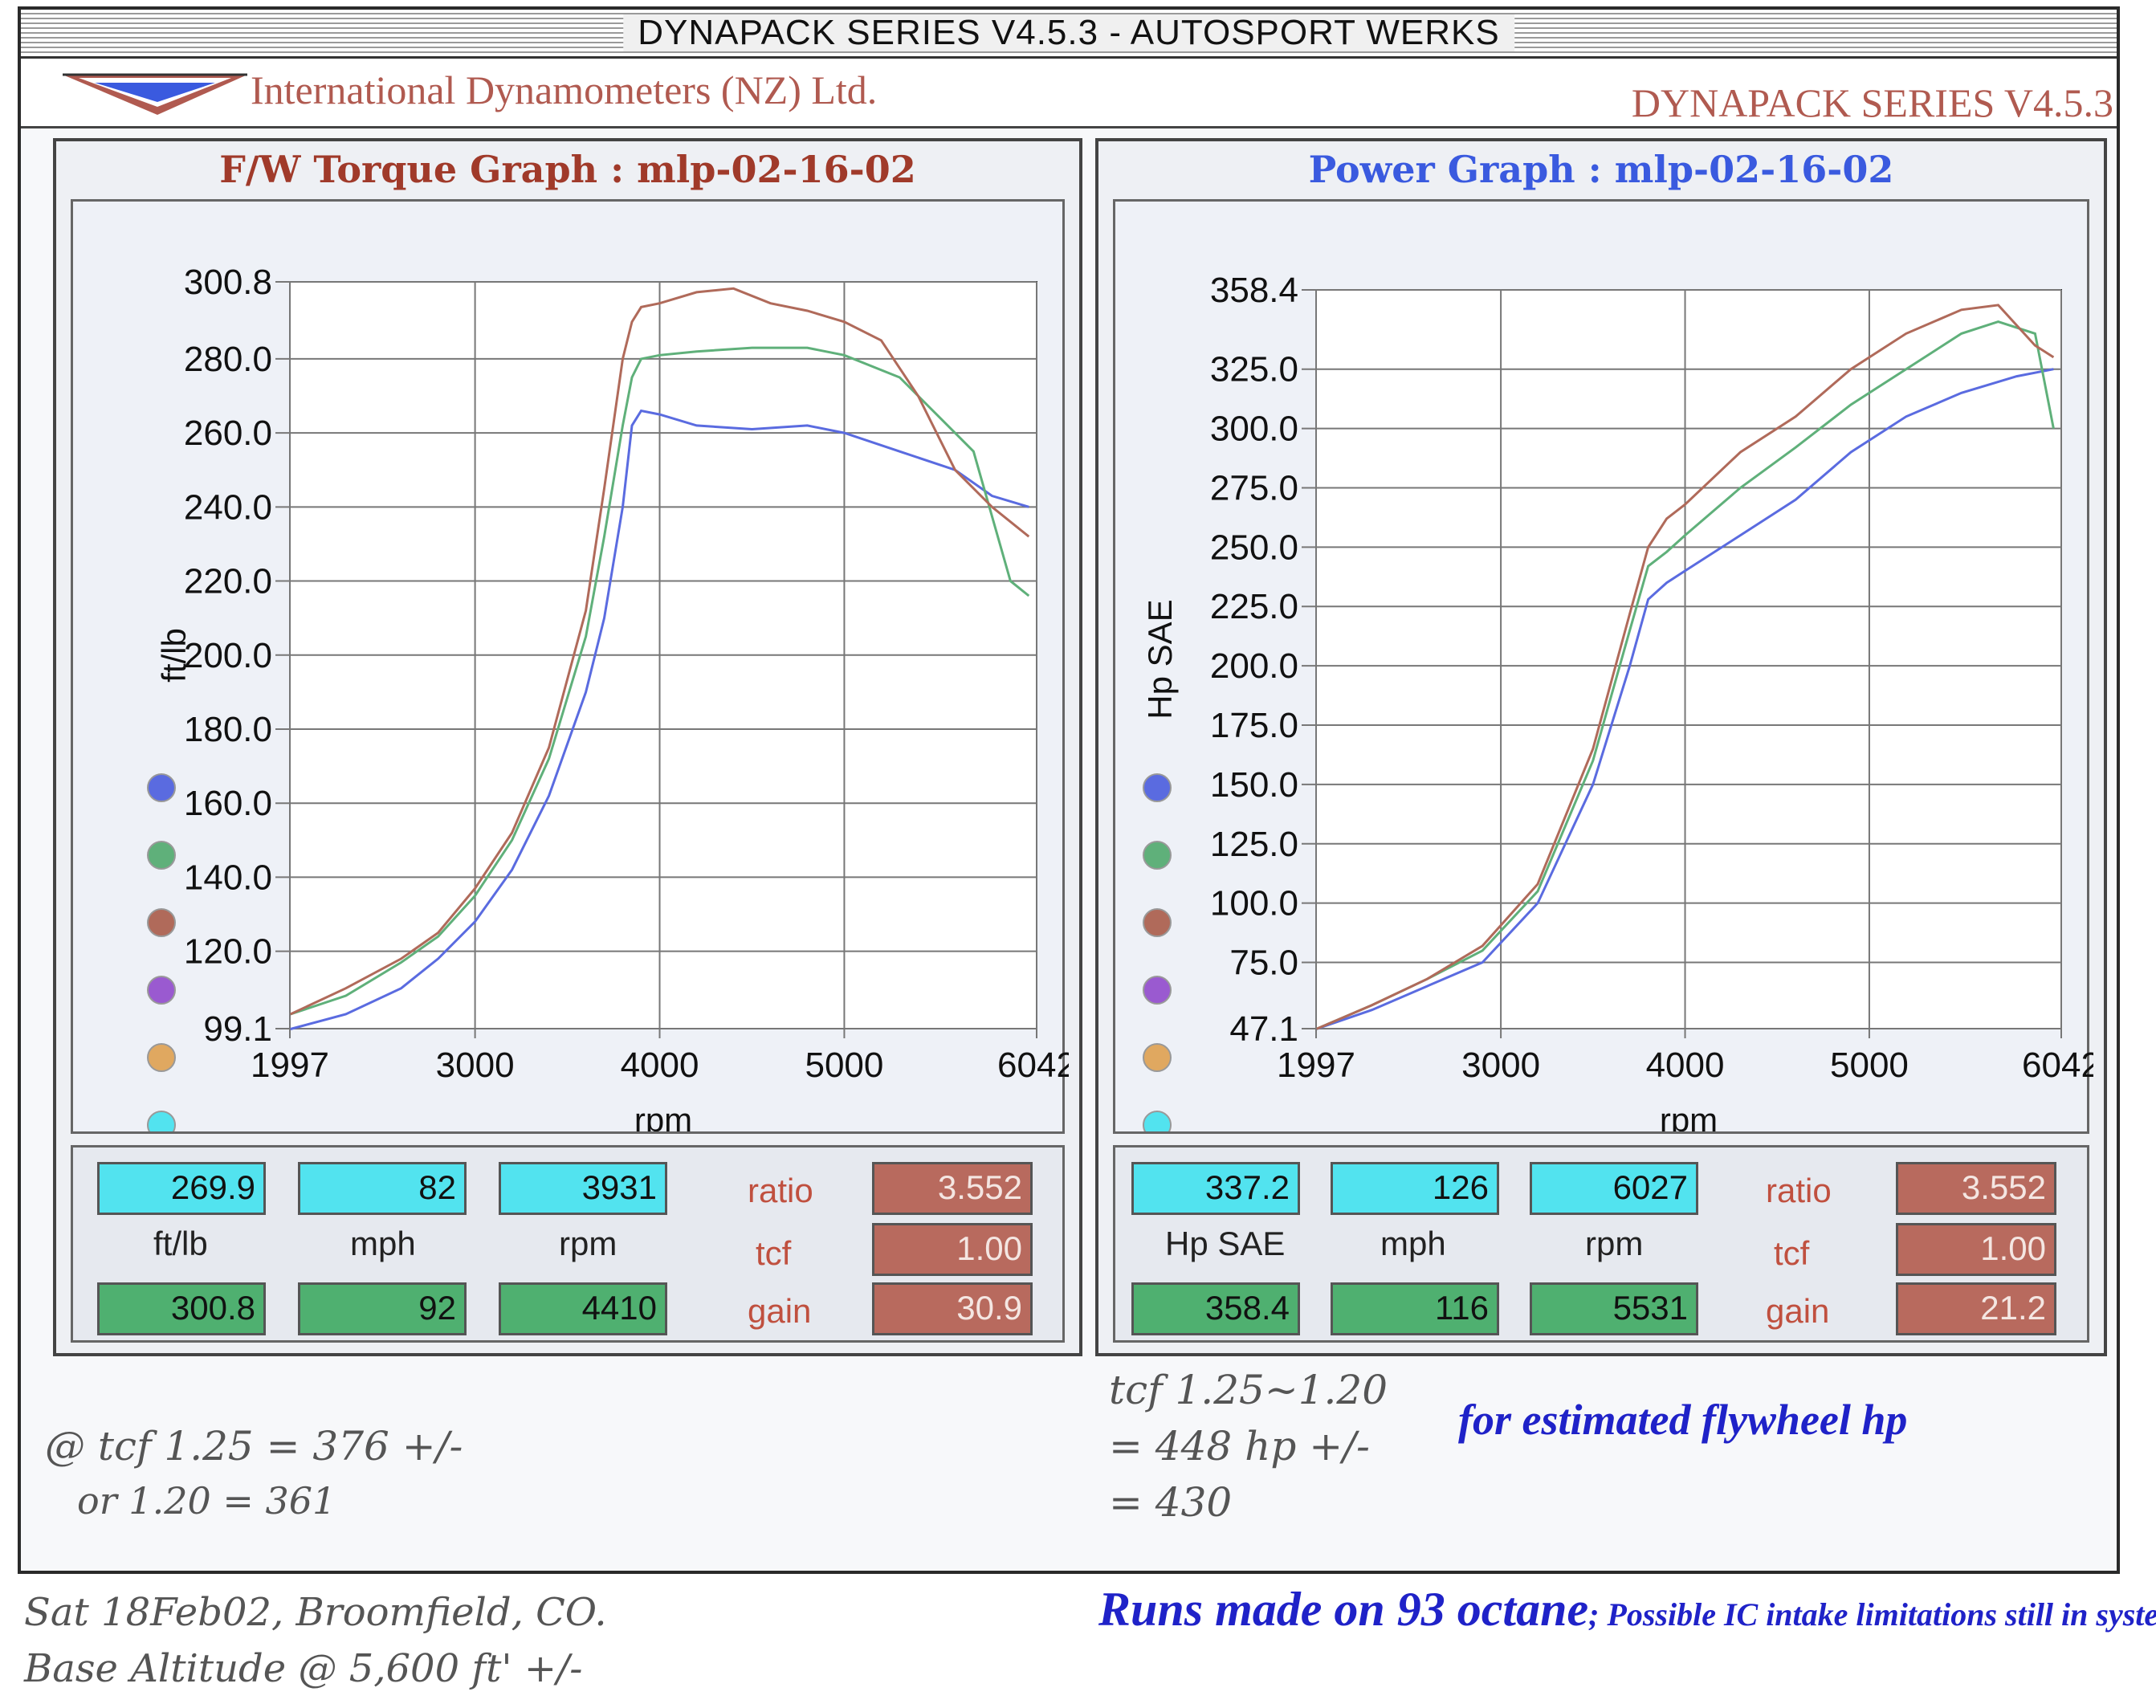 The image size is (2156, 1708). I want to click on title-bar: DYNAPACK SERIES V4.5.3 - AUTOSPORT WERKS, so click(1069, 34).